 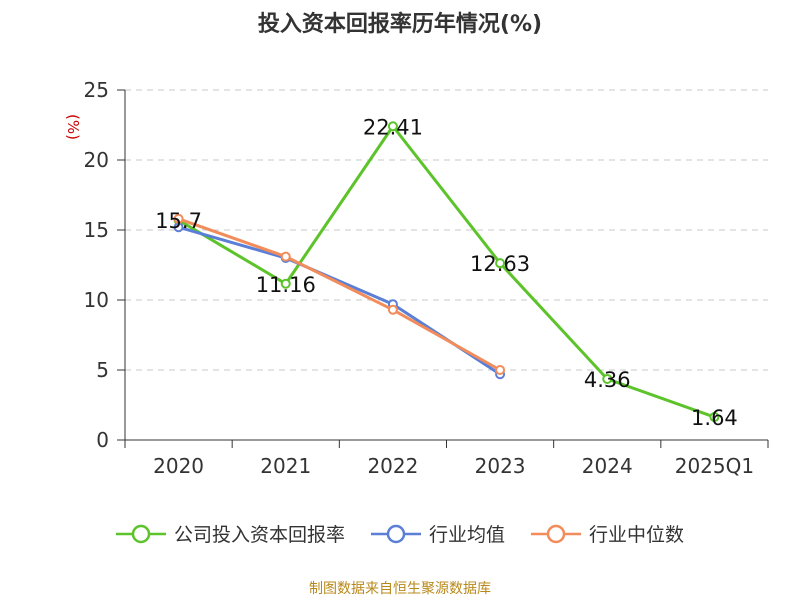 I want to click on legend-swatch-industry-median, so click(x=556, y=533).